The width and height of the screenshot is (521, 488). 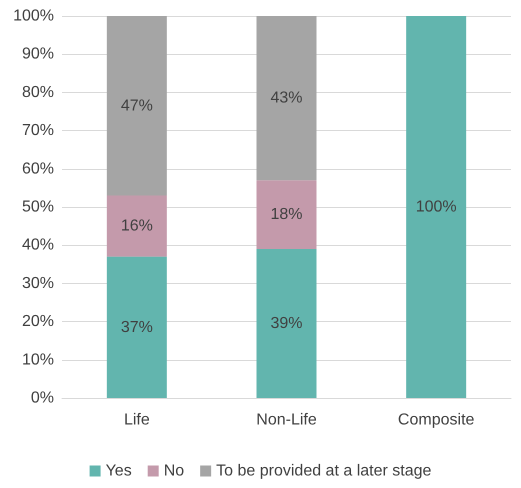 I want to click on y-tick-label: 10%, so click(x=38, y=359).